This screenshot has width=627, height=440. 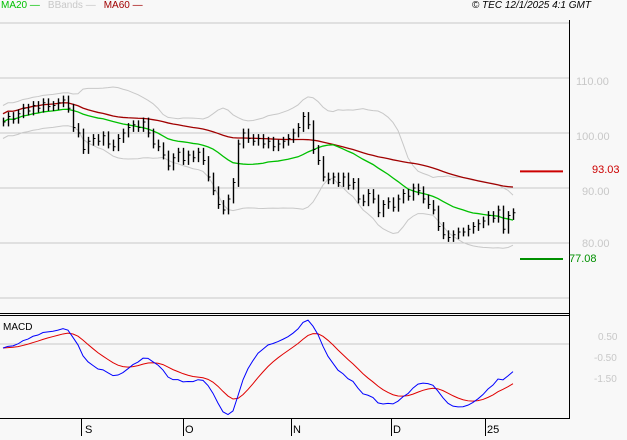 What do you see at coordinates (531, 5) in the screenshot?
I see `copyright: © TEC 12/1/2025 4:1 GMT` at bounding box center [531, 5].